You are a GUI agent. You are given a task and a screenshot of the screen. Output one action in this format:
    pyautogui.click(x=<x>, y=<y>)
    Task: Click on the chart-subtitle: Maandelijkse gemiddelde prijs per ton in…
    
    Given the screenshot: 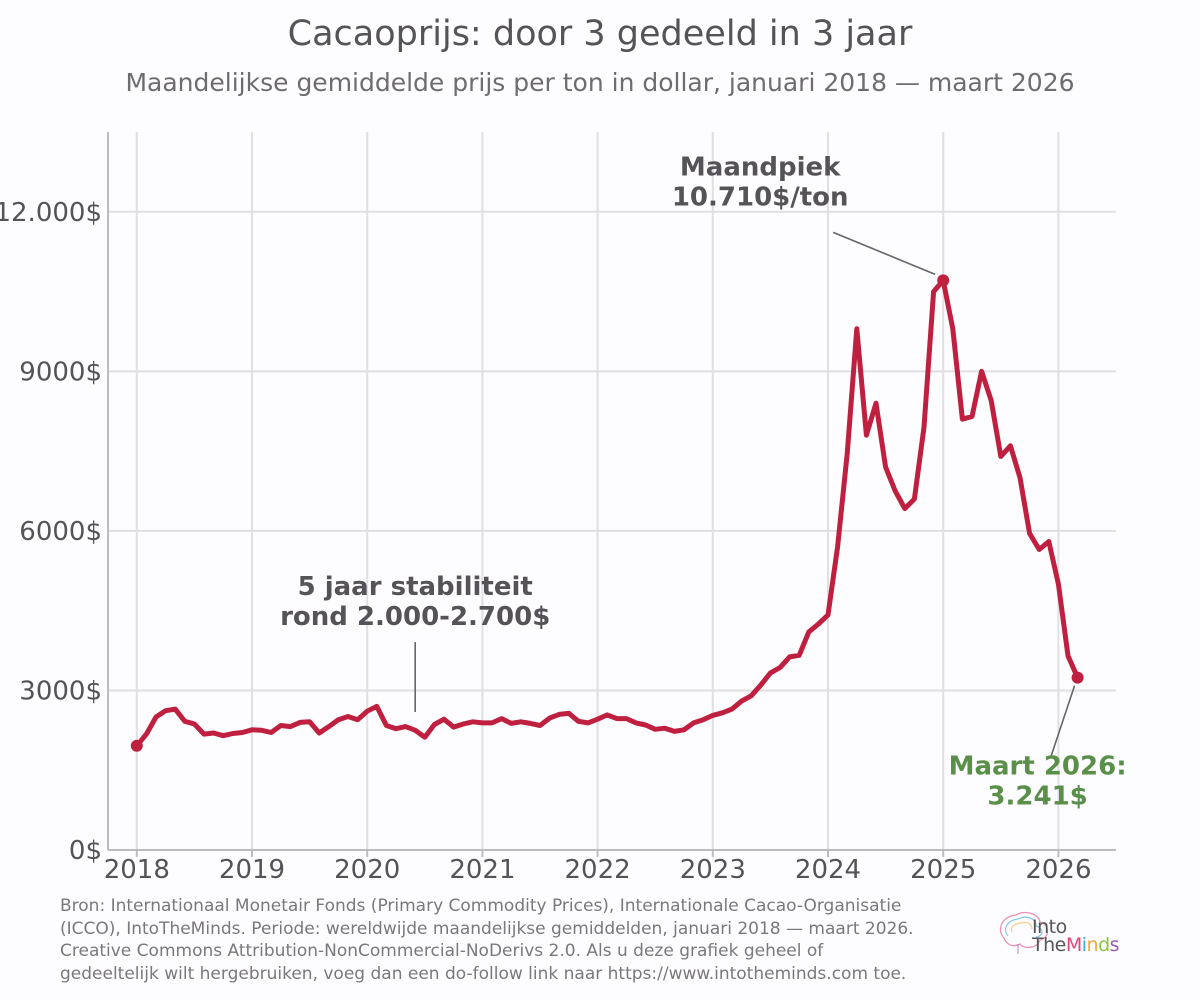 What is the action you would take?
    pyautogui.click(x=600, y=82)
    